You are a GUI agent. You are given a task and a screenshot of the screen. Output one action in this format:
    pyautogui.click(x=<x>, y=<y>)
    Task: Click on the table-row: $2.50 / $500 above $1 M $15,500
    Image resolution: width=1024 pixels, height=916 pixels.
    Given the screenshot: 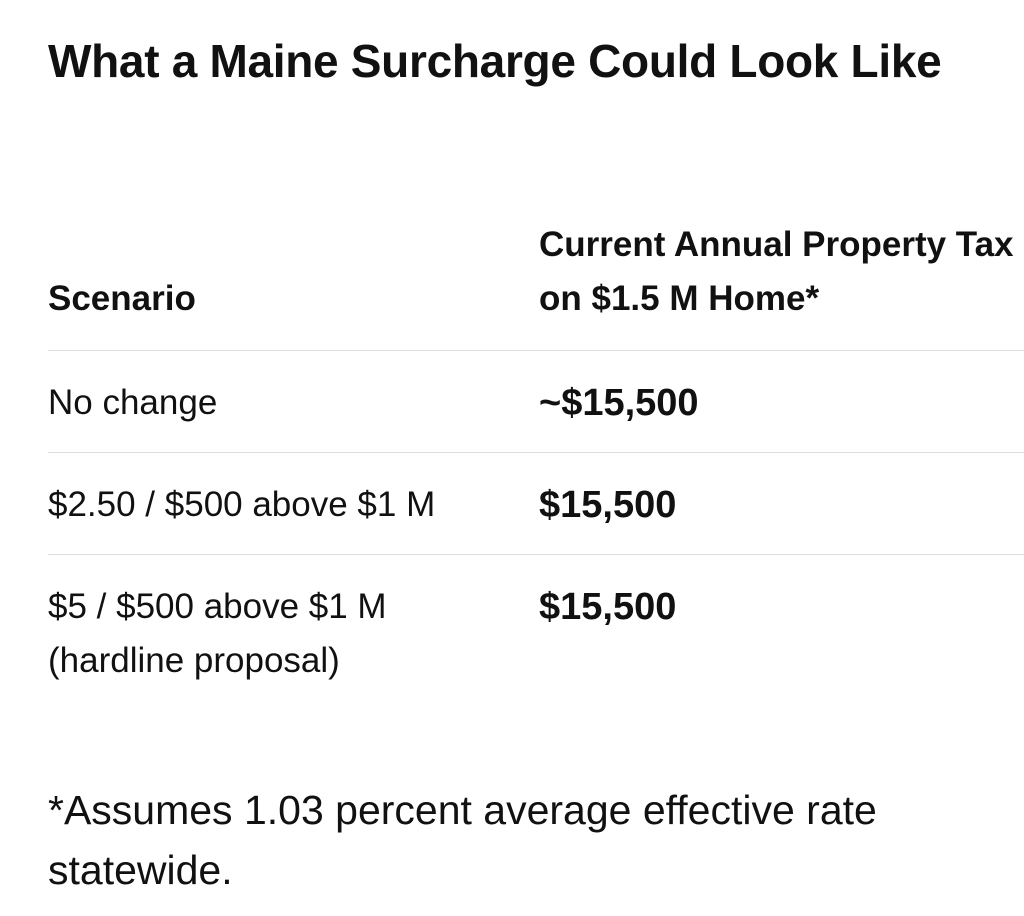 What is the action you would take?
    pyautogui.click(x=536, y=504)
    